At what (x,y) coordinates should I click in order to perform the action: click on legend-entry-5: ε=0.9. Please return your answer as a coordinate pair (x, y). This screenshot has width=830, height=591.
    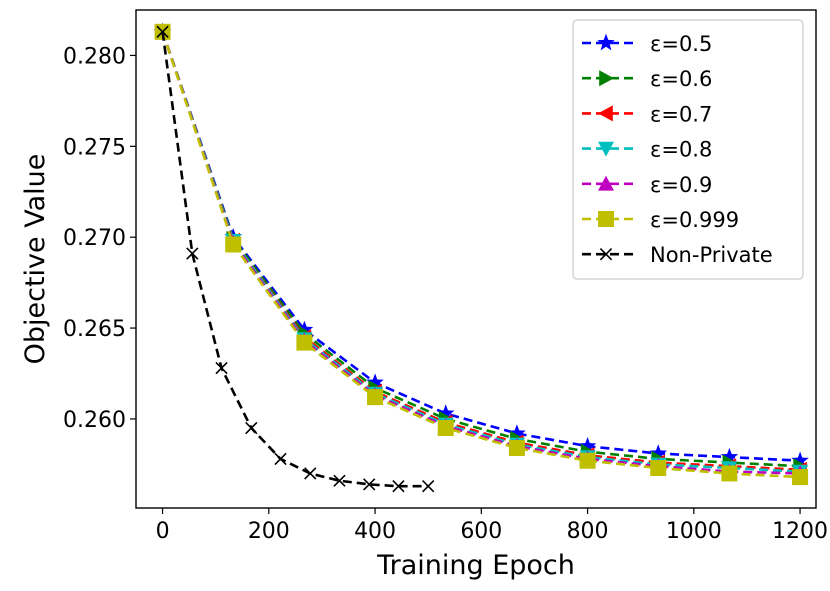
    Looking at the image, I should click on (647, 185).